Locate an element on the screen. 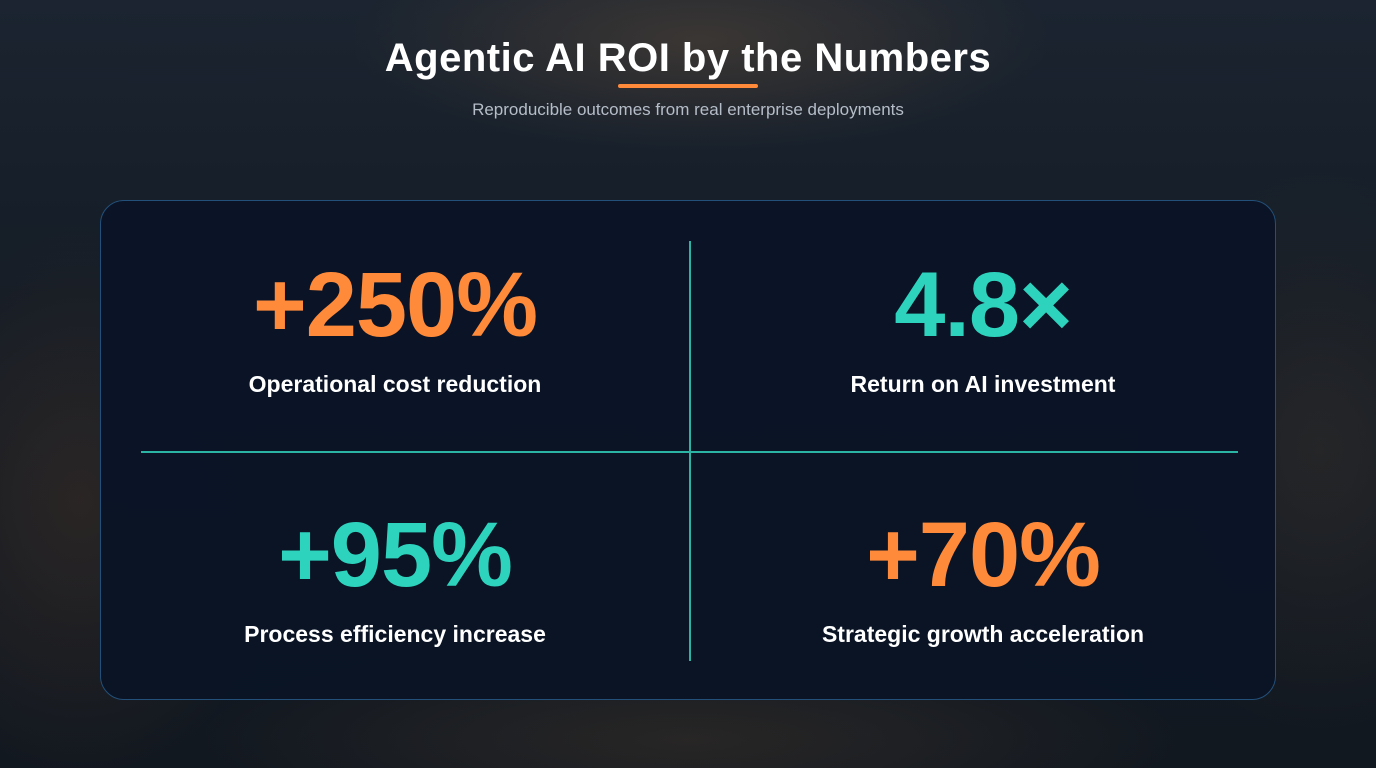 The image size is (1376, 768). stat-label: Strategic growth acceleration is located at coordinates (983, 634).